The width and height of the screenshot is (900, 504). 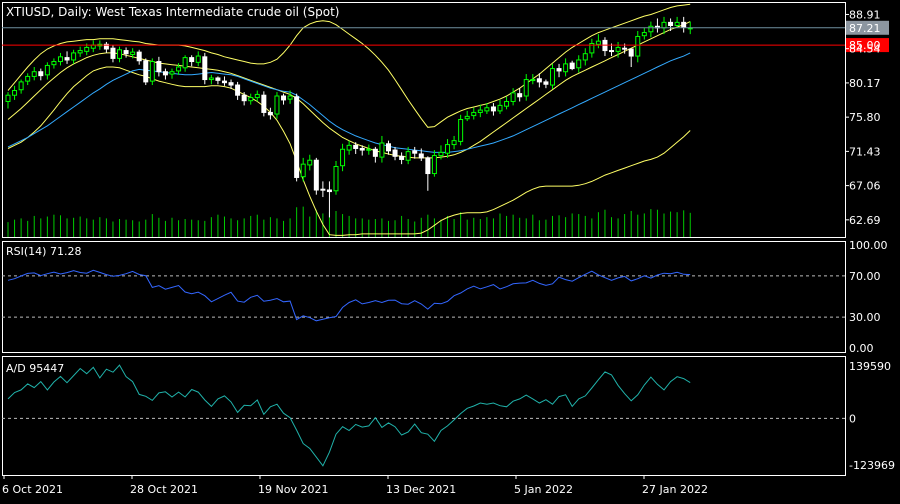 What do you see at coordinates (35, 368) in the screenshot?
I see `ad-title: A/D 95447` at bounding box center [35, 368].